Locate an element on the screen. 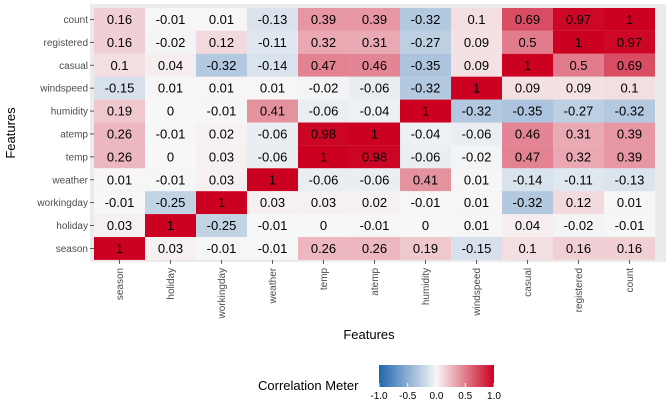 Image resolution: width=670 pixels, height=419 pixels. heatmap-cell-atemp-casual is located at coordinates (527, 134).